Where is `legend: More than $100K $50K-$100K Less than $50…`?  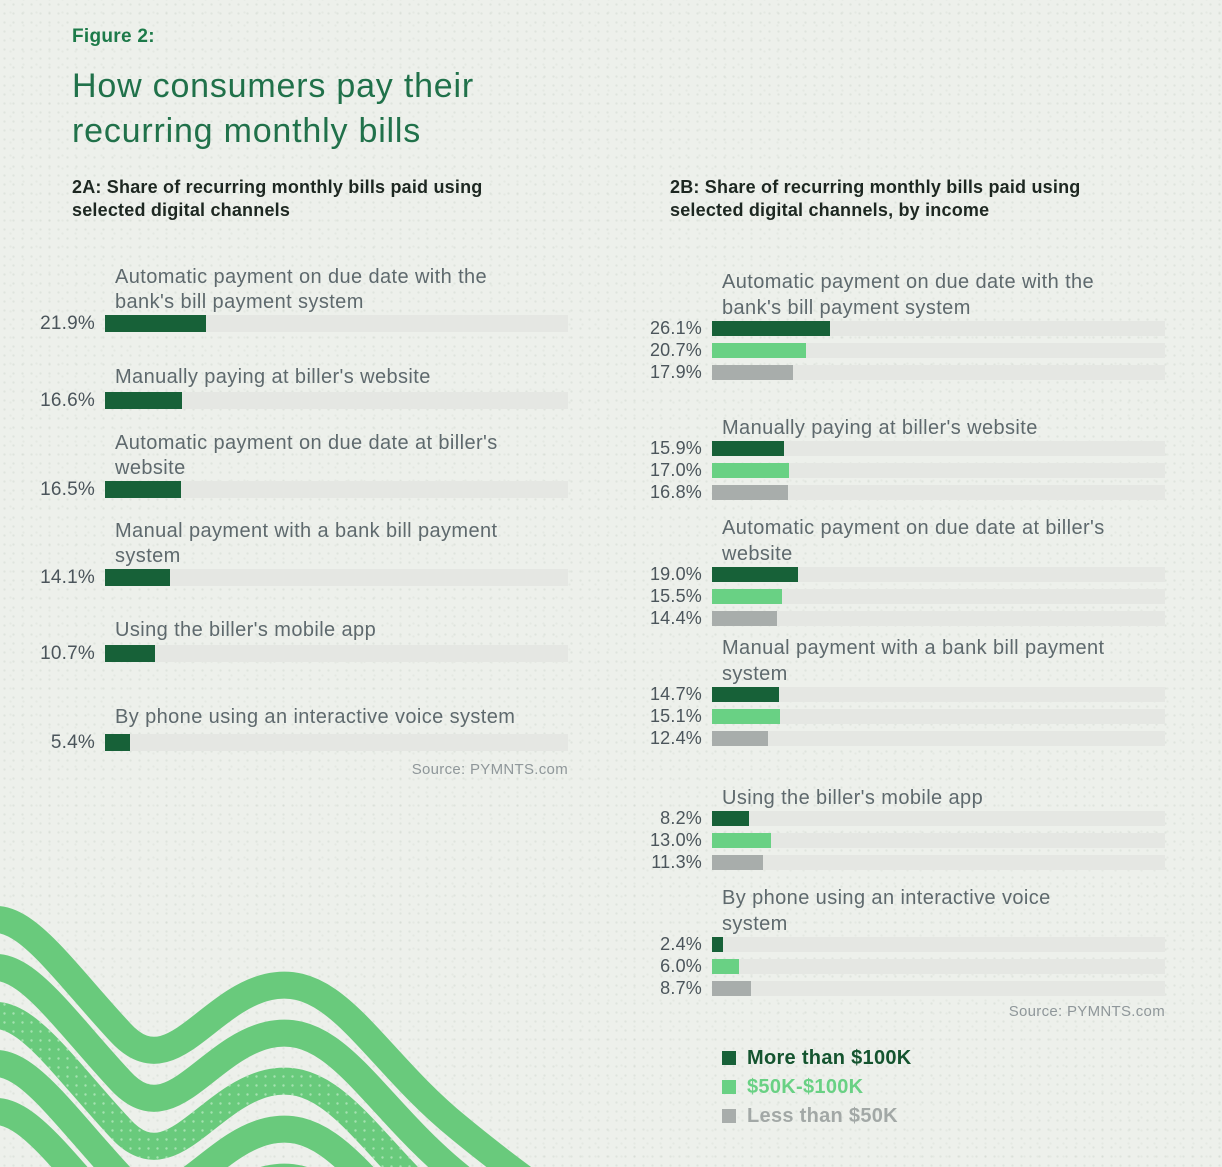 legend: More than $100K $50K-$100K Less than $50… is located at coordinates (943, 1087).